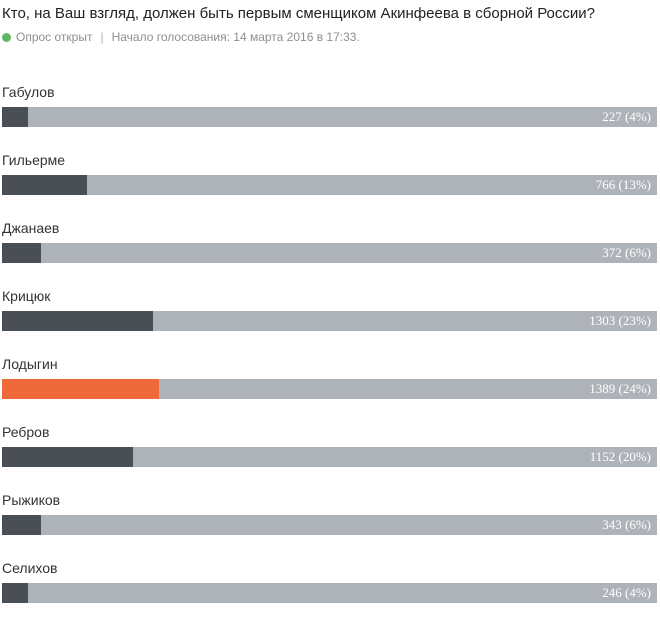 This screenshot has height=620, width=660. I want to click on option-votes: 766 (13%), so click(623, 184).